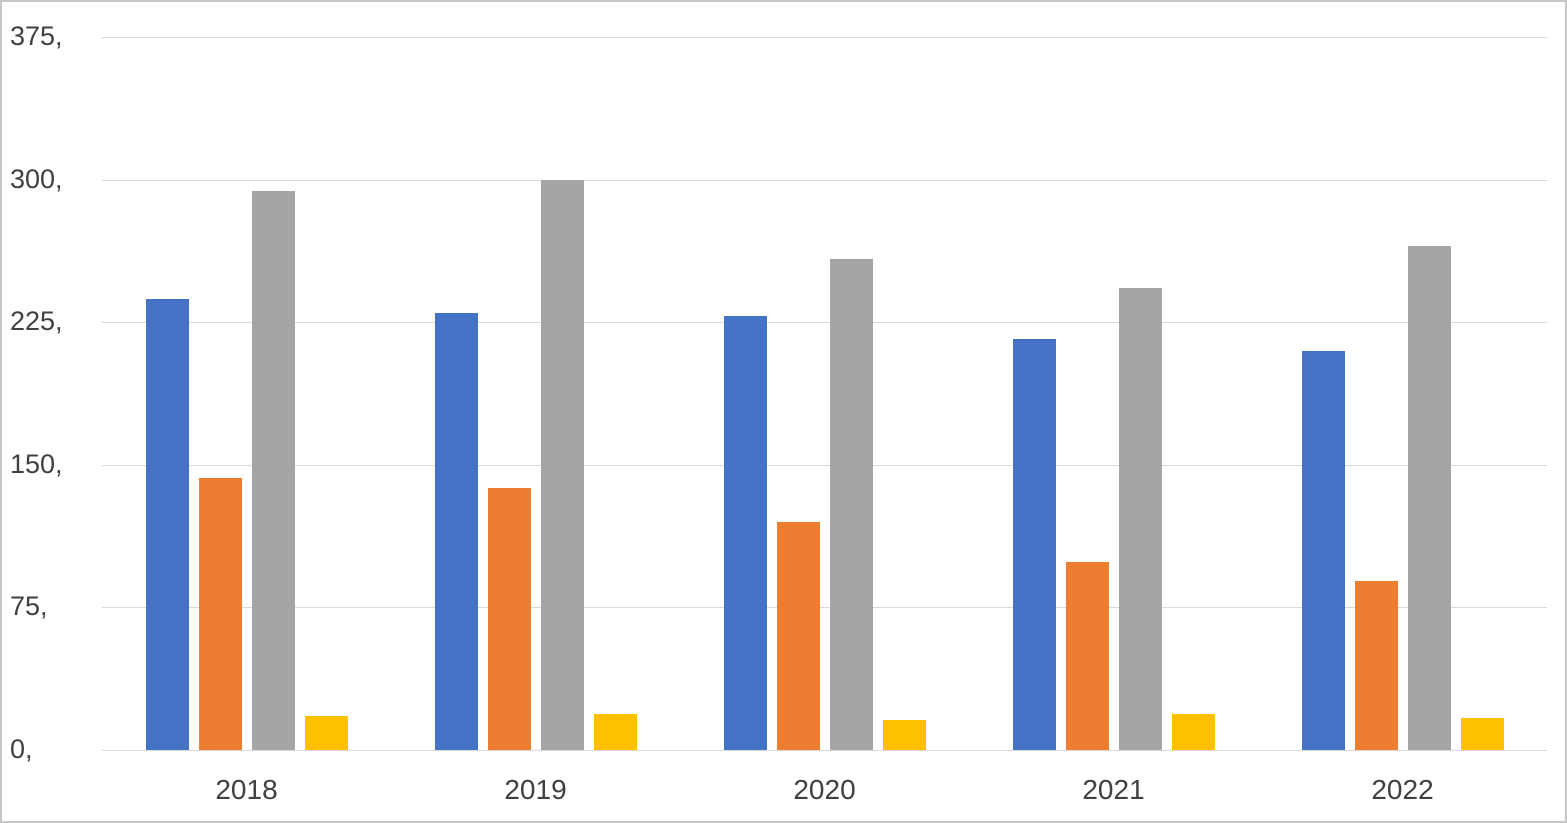  What do you see at coordinates (904, 734) in the screenshot?
I see `bar-yellow-2020` at bounding box center [904, 734].